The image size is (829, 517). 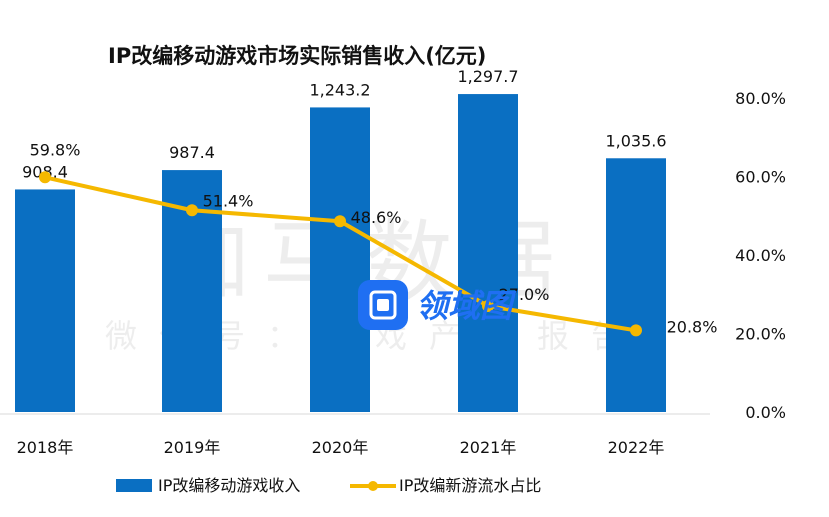 I want to click on chart-title: IP改编移动游戏市场实际销售收入(亿元), so click(x=297, y=56).